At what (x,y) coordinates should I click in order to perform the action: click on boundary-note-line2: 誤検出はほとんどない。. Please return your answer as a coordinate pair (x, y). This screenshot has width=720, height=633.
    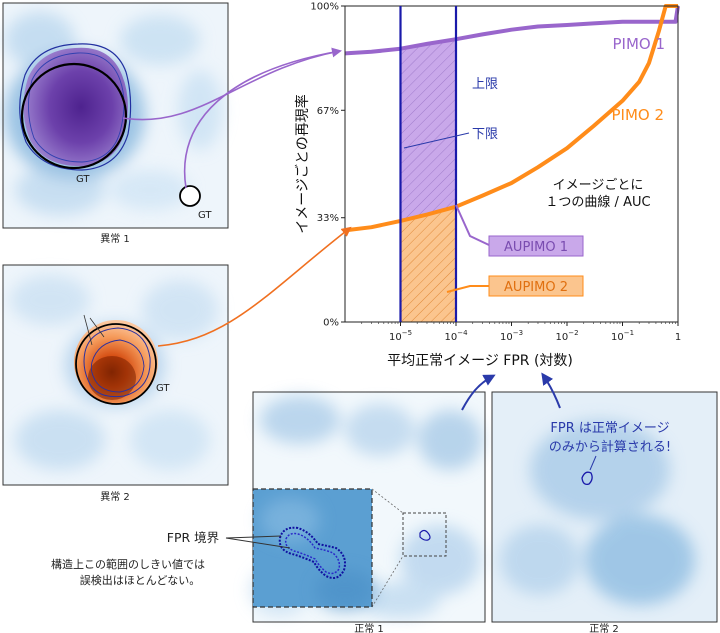
    Looking at the image, I should click on (140, 580).